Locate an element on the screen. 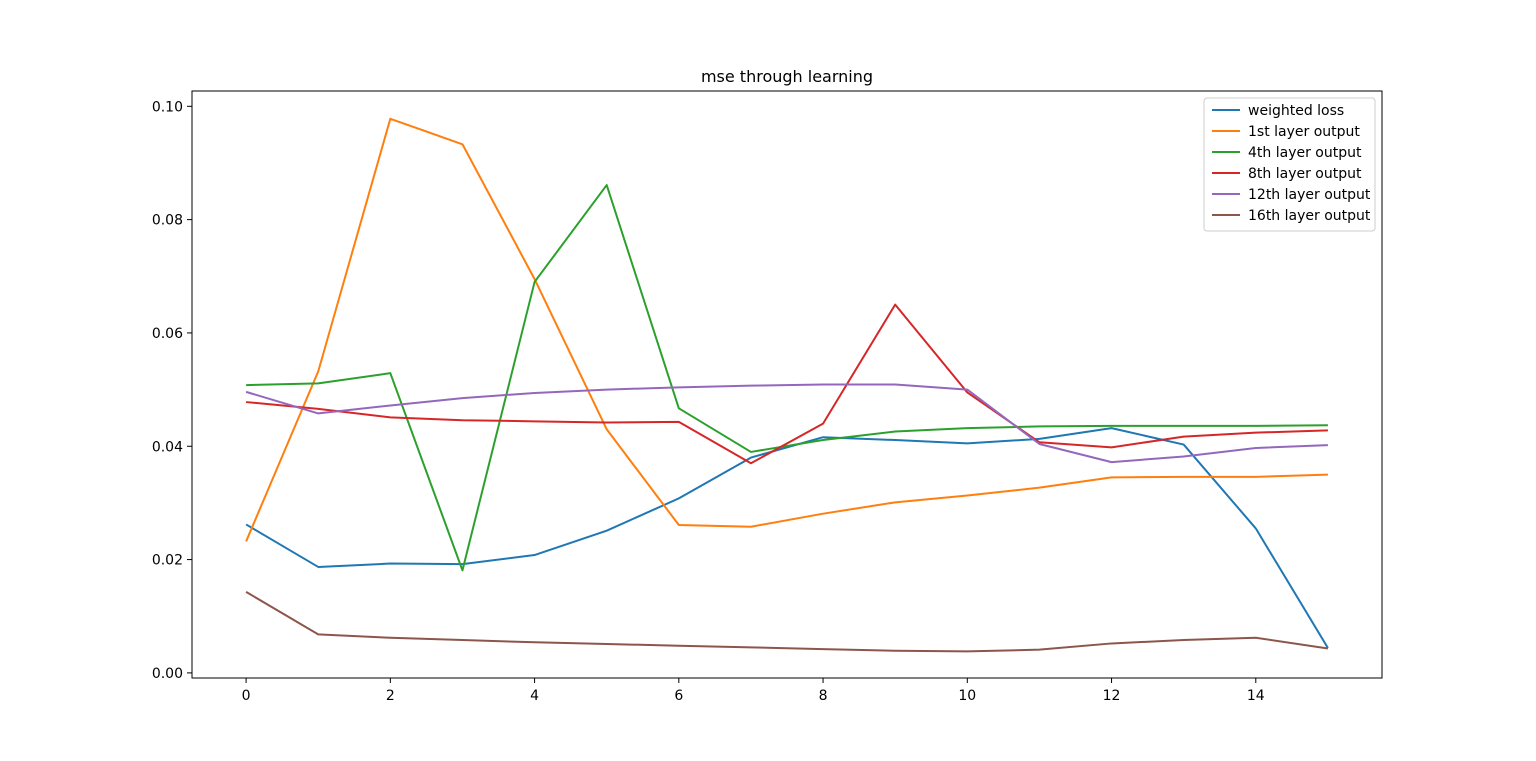 Image resolution: width=1536 pixels, height=761 pixels. y-tick-label: 0.06 is located at coordinates (167, 334).